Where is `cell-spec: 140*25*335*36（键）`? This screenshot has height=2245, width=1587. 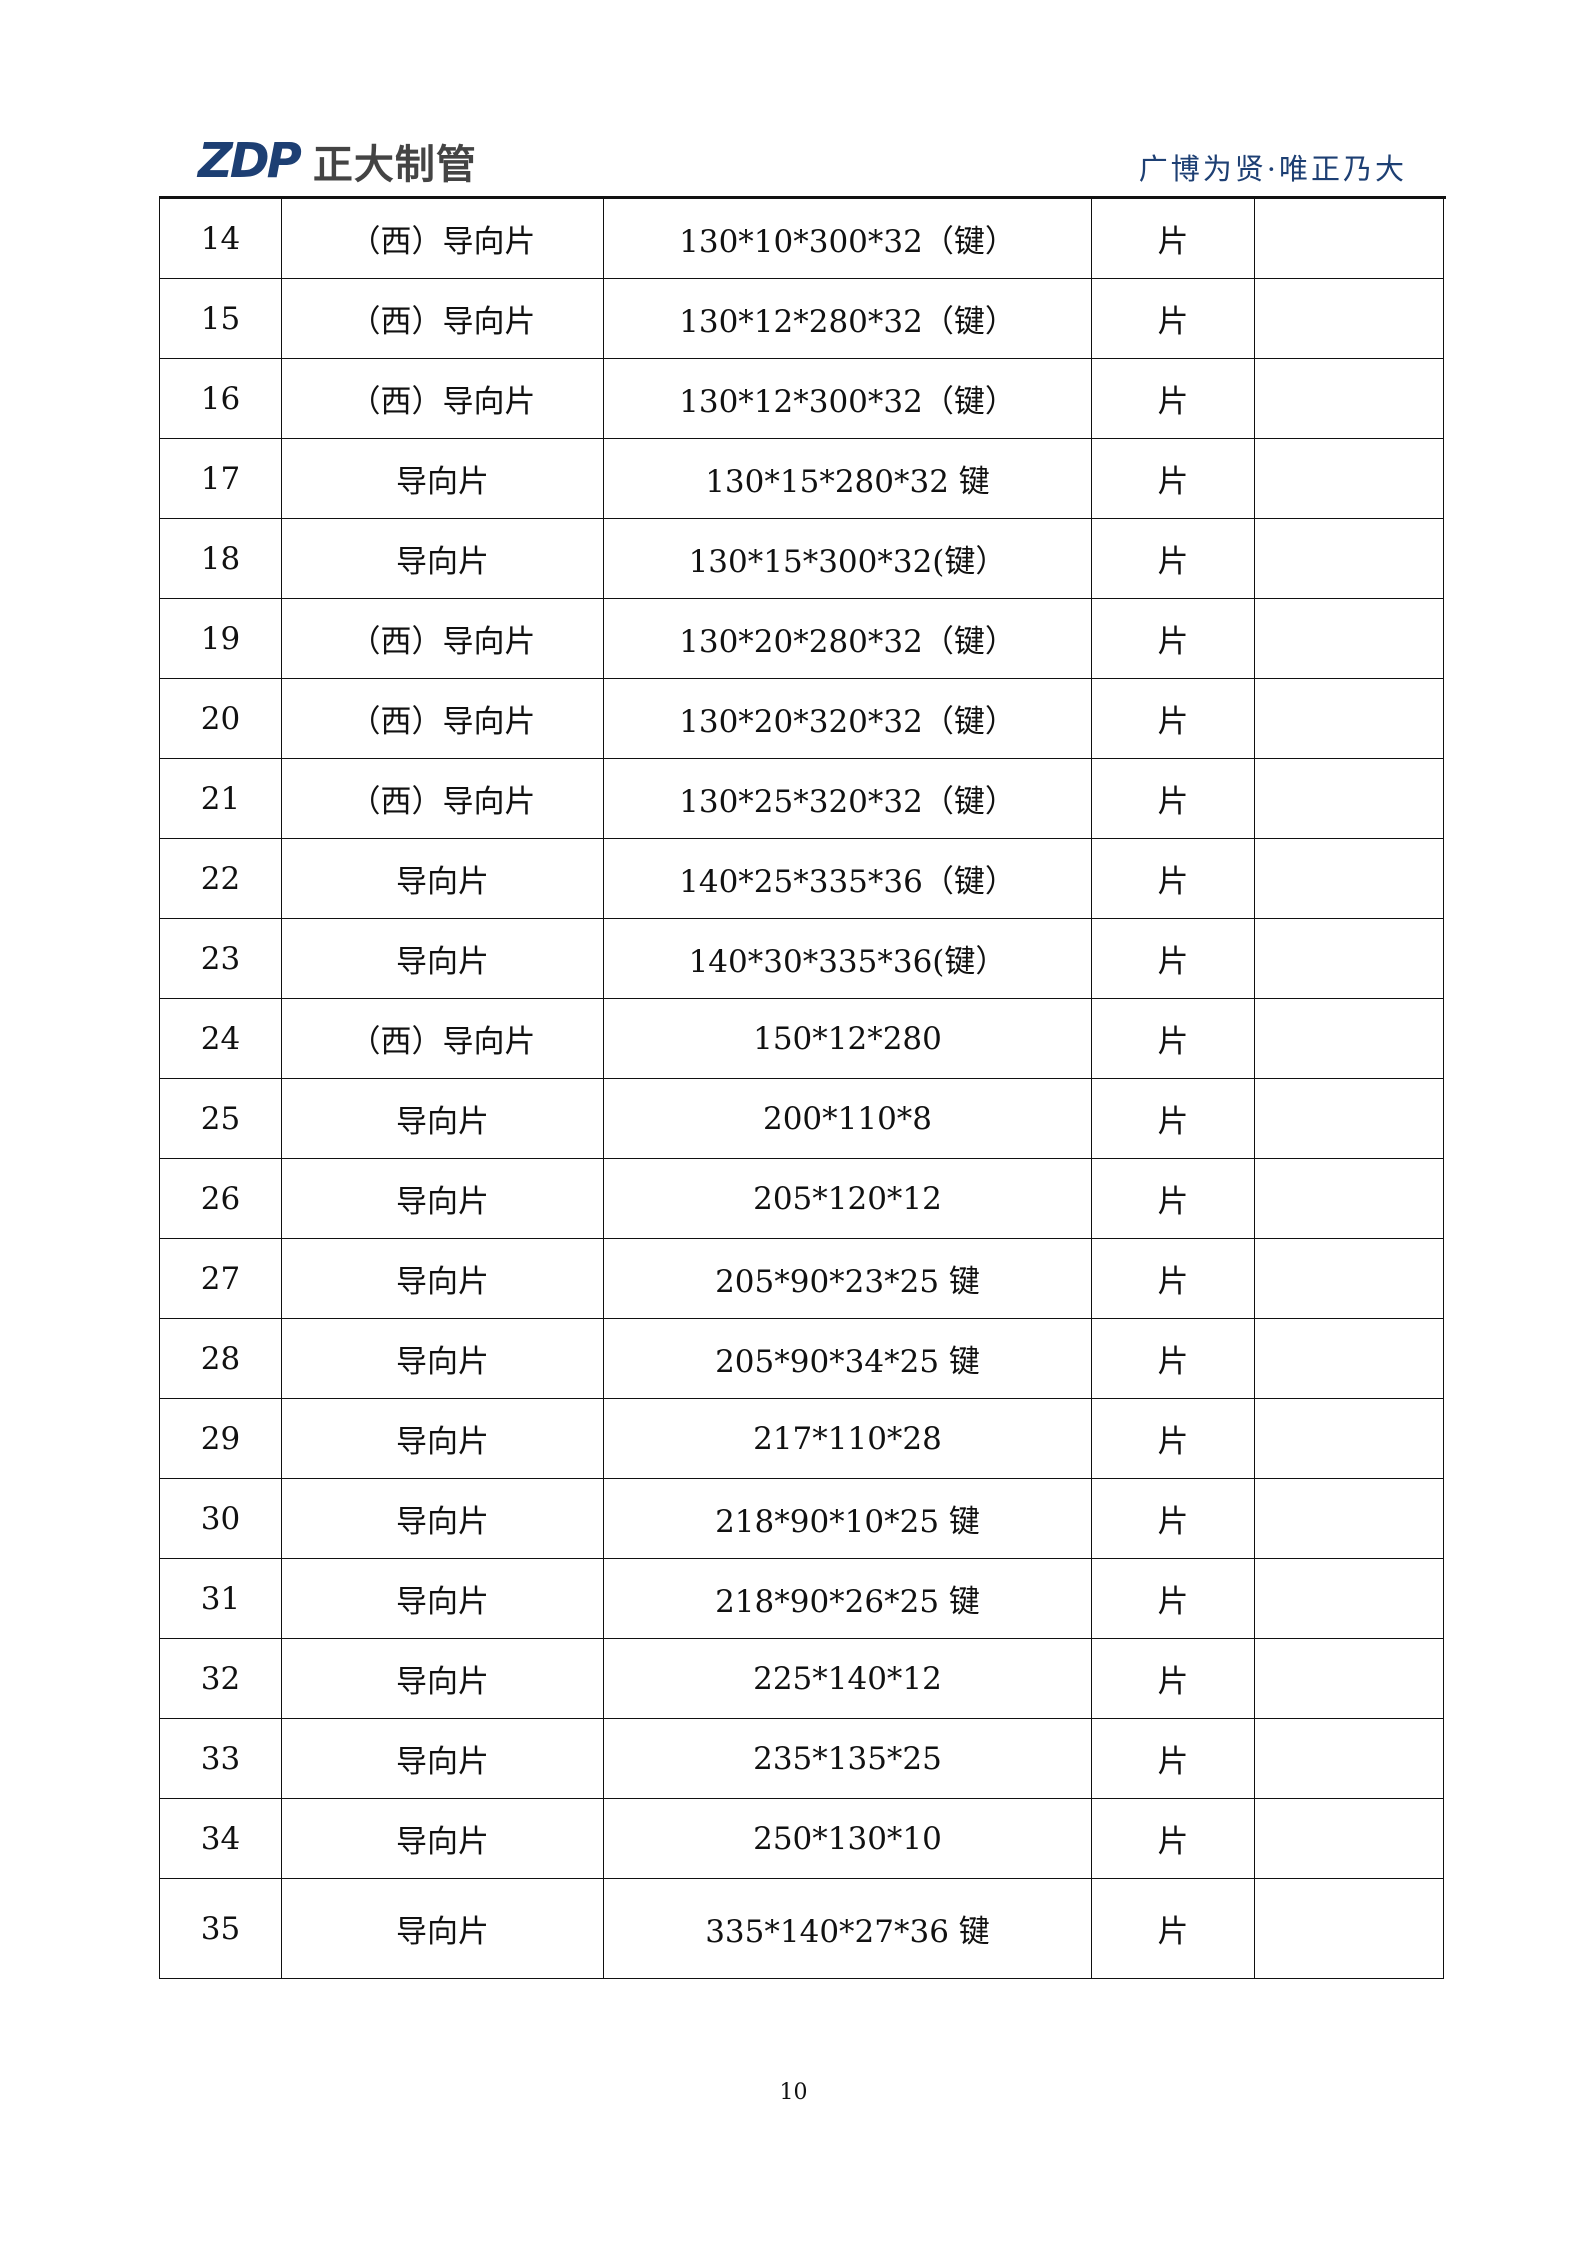
cell-spec: 140*25*335*36（键） is located at coordinates (847, 878).